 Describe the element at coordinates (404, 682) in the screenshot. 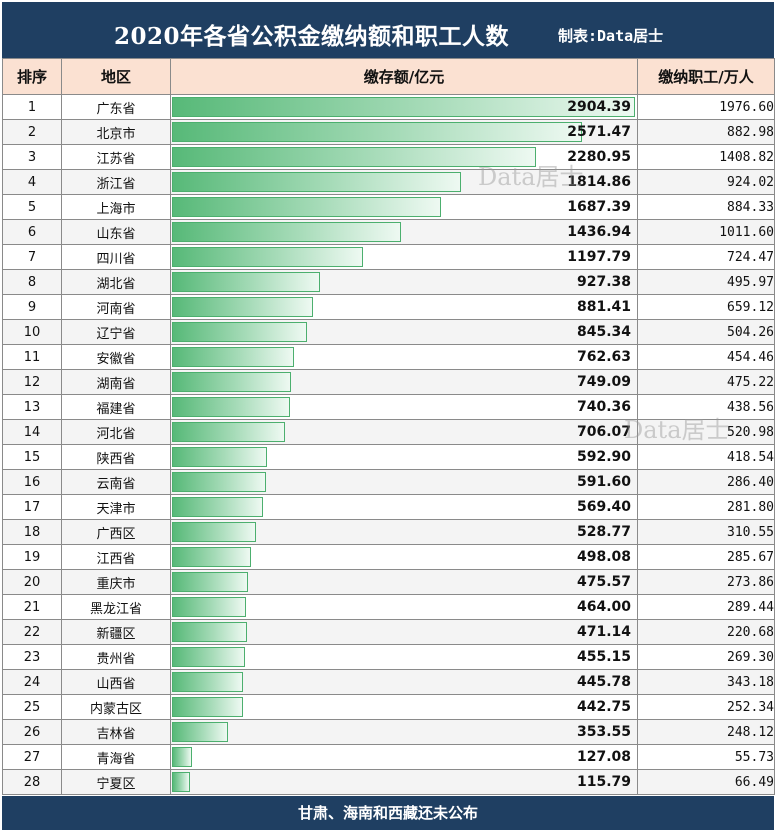

I see `amount-cell: 445.78` at that location.